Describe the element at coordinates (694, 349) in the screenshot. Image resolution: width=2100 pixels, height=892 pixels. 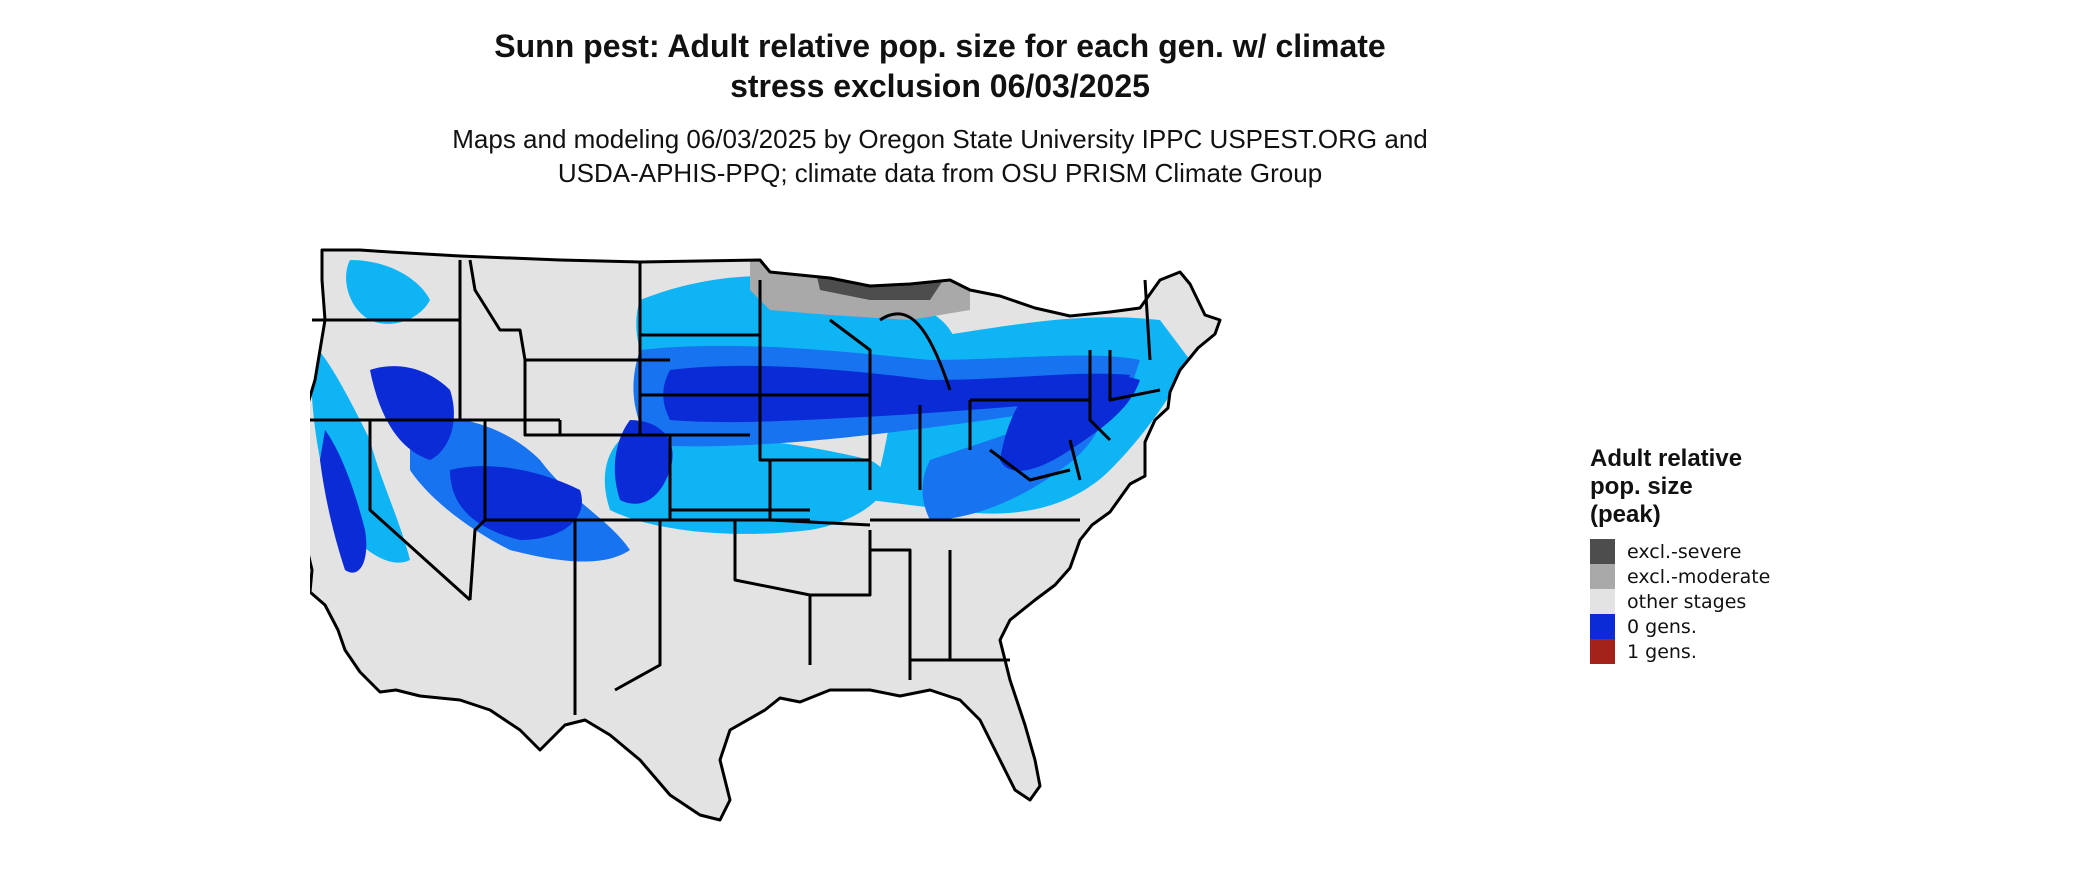
I see `border-nd-sd-ne` at that location.